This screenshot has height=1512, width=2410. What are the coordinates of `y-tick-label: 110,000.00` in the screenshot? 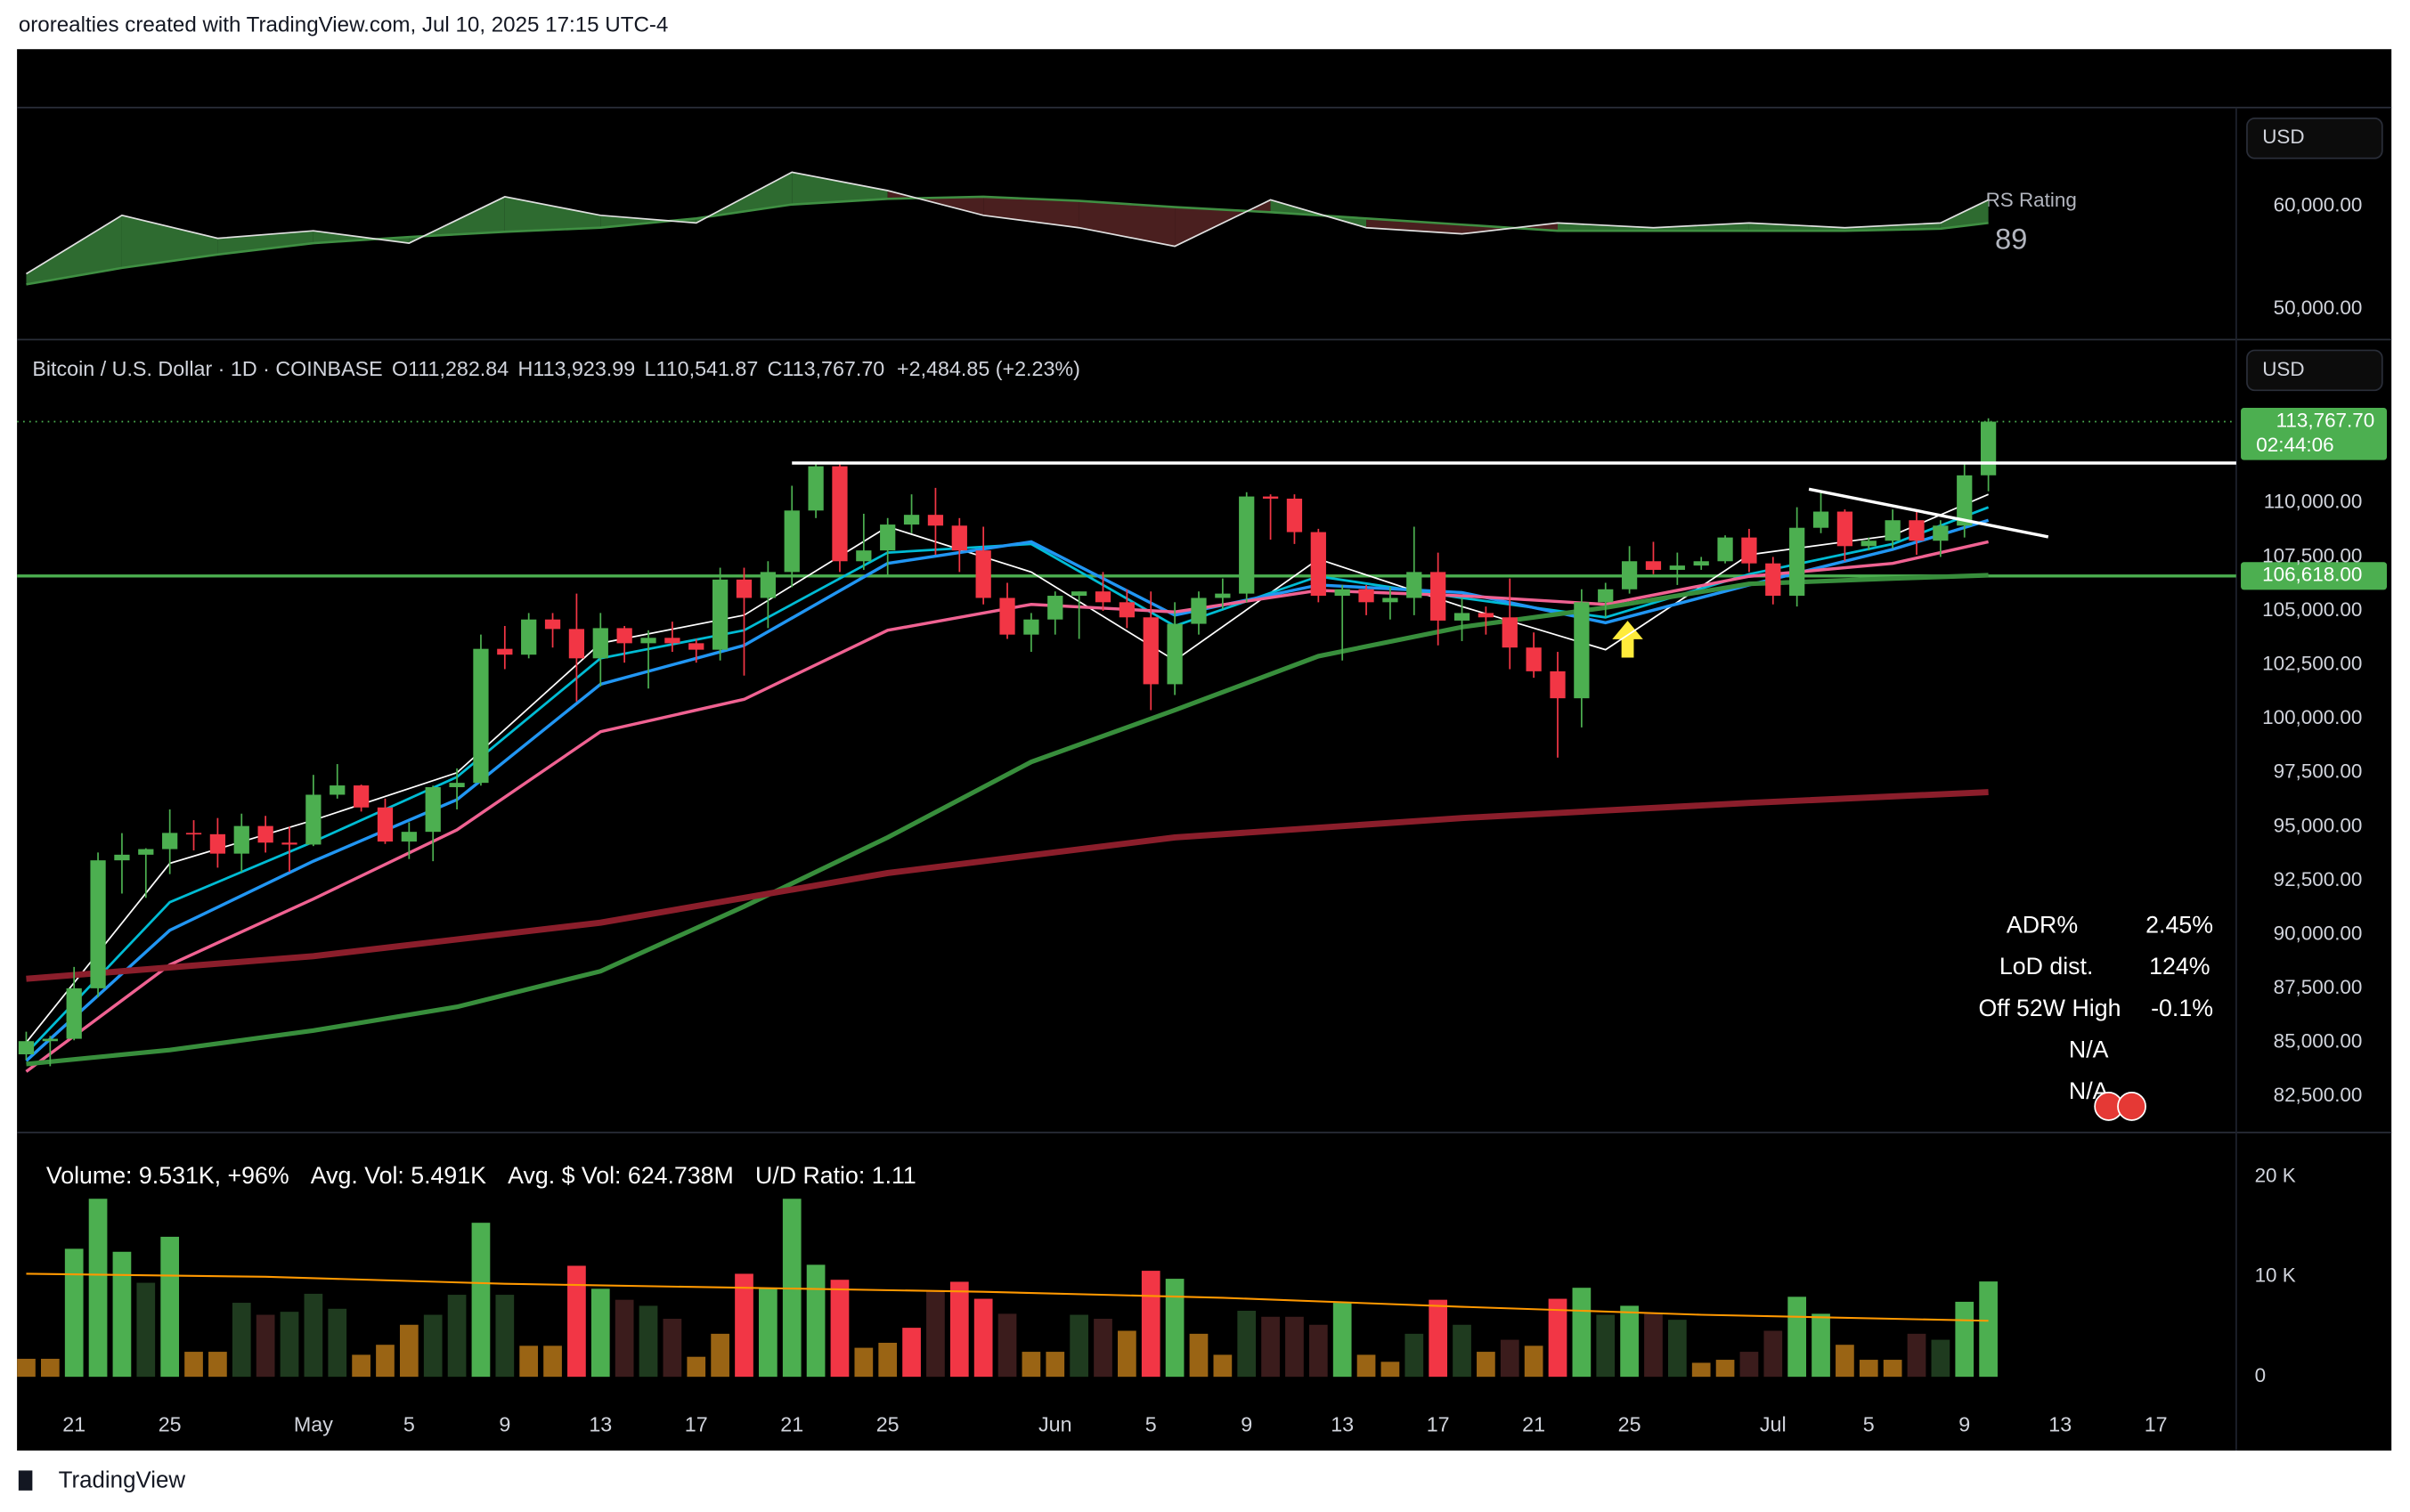 It's located at (2313, 502).